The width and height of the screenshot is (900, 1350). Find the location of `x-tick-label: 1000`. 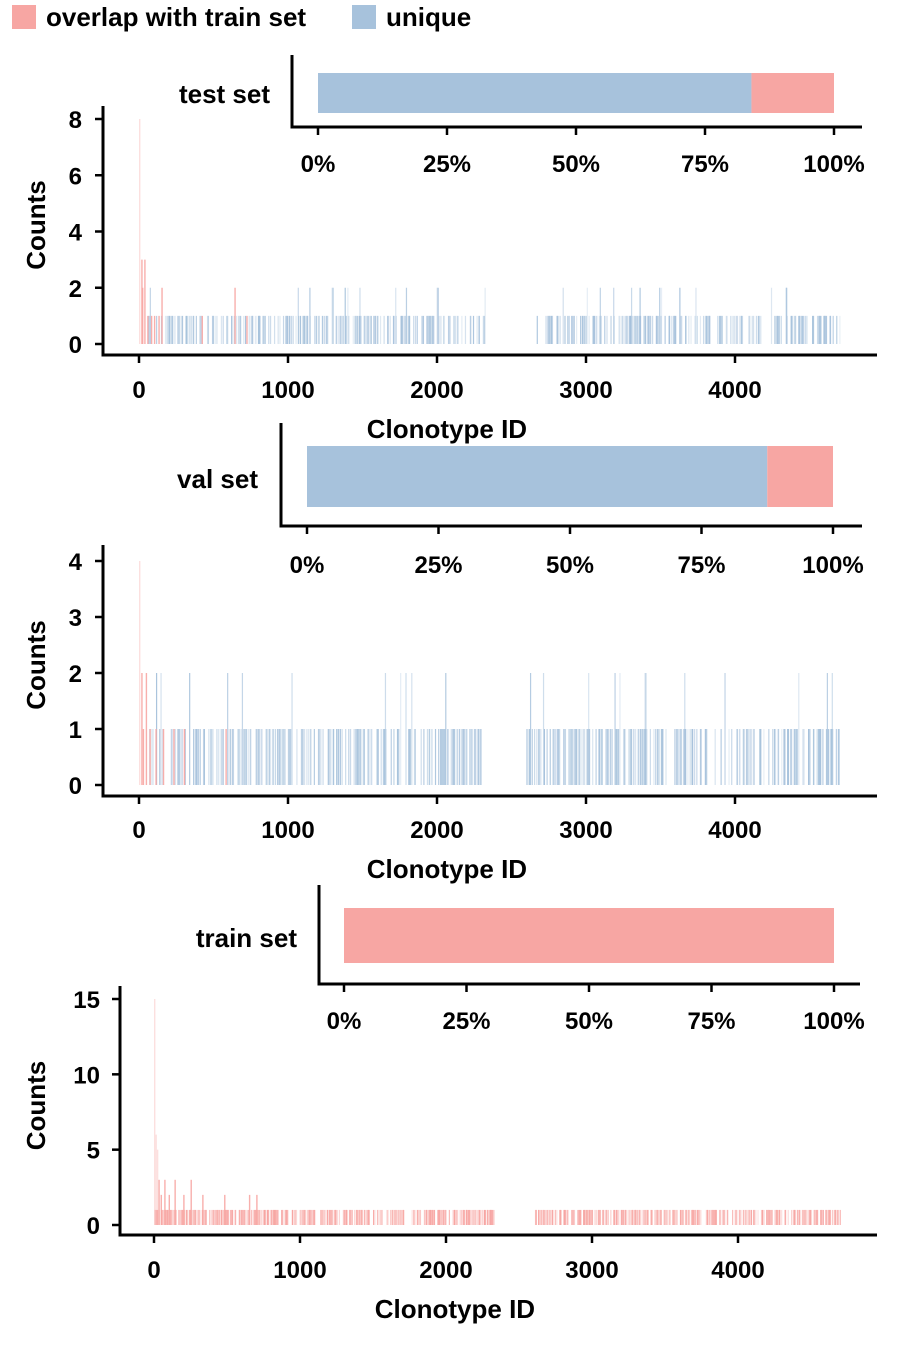

x-tick-label: 1000 is located at coordinates (287, 390).